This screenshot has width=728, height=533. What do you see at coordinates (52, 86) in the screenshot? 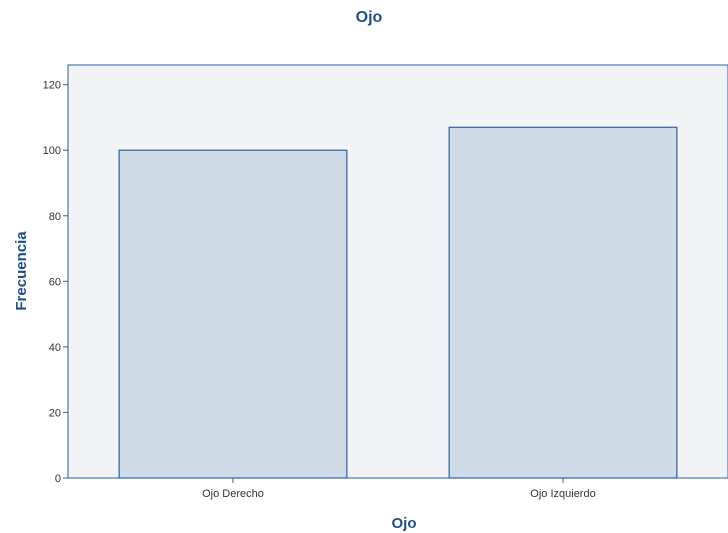
I see `y-tick-label: 120` at bounding box center [52, 86].